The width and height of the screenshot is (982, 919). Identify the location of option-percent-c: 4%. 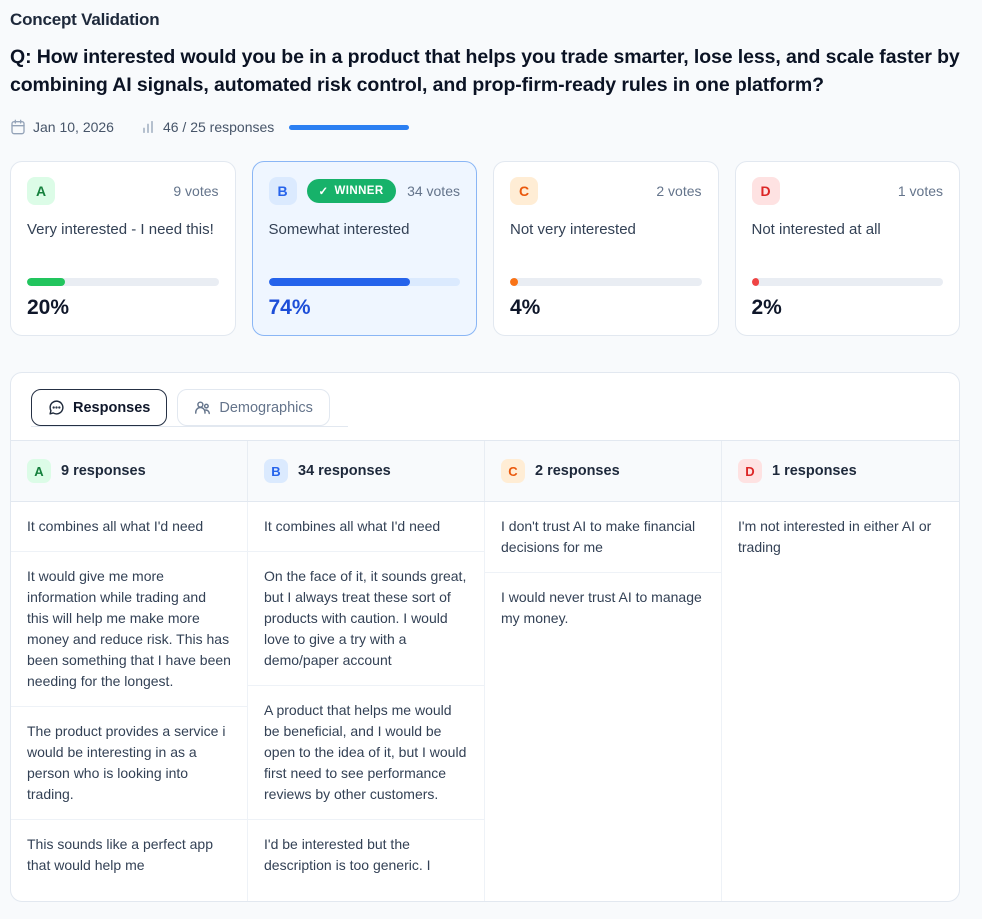
(525, 308).